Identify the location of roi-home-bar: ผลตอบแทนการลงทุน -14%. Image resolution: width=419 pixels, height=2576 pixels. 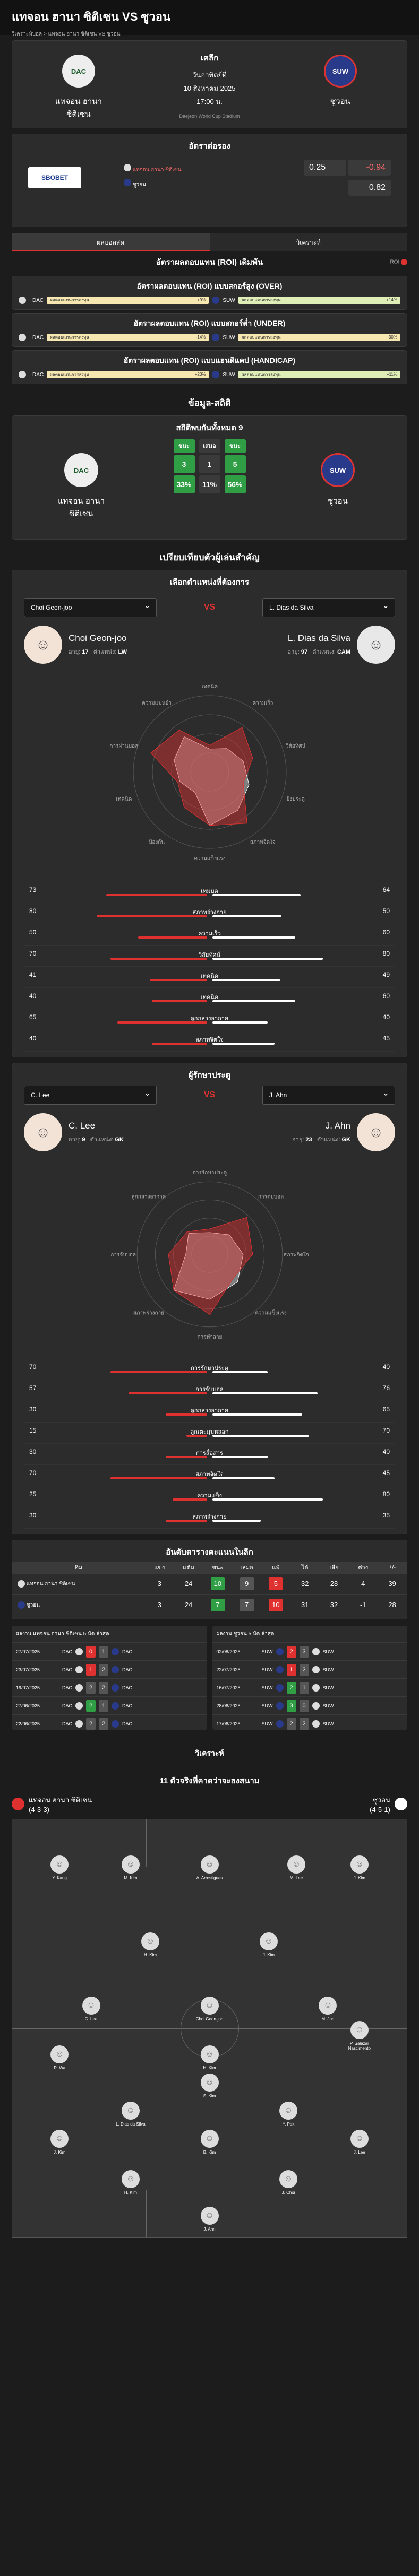
(128, 337).